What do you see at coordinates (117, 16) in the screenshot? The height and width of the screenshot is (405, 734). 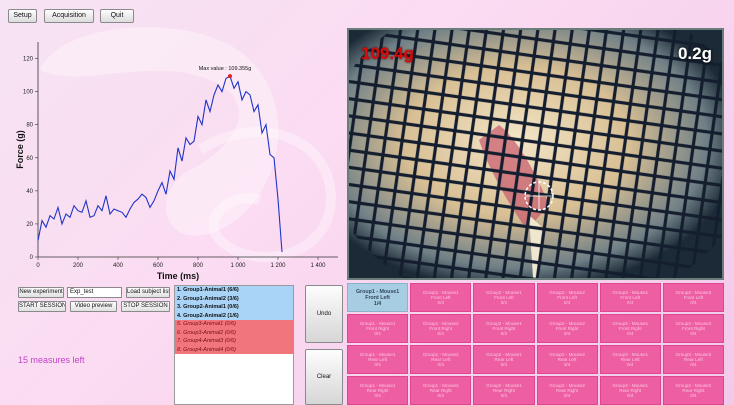 I see `quit-button: Quit` at bounding box center [117, 16].